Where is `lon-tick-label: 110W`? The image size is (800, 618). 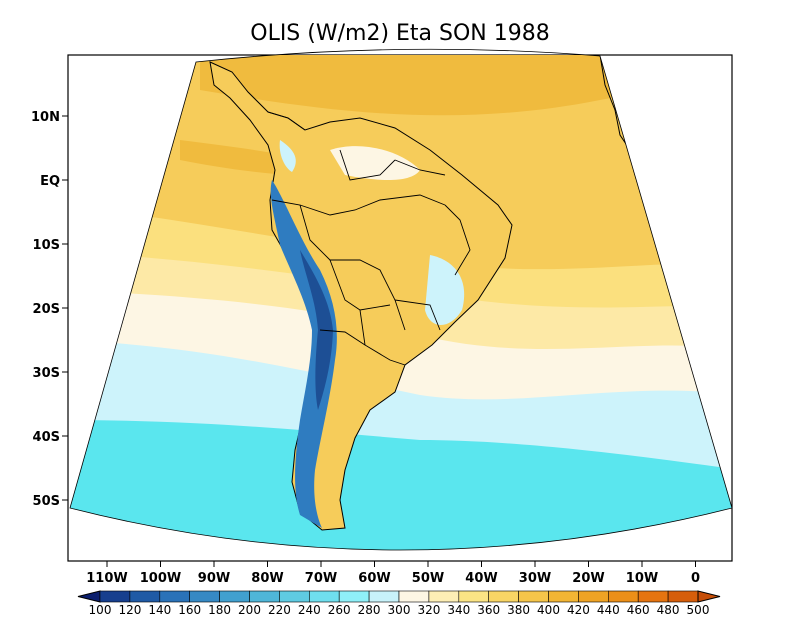 lon-tick-label: 110W is located at coordinates (106, 578).